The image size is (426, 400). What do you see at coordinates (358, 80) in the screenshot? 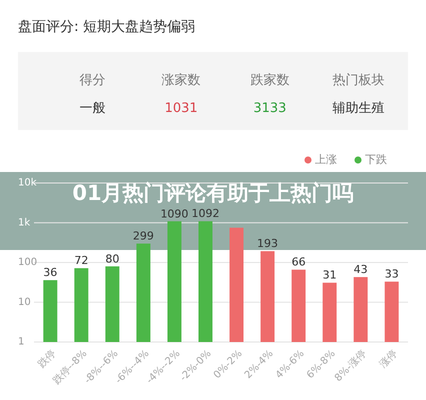
I see `category-label: 热门板块` at bounding box center [358, 80].